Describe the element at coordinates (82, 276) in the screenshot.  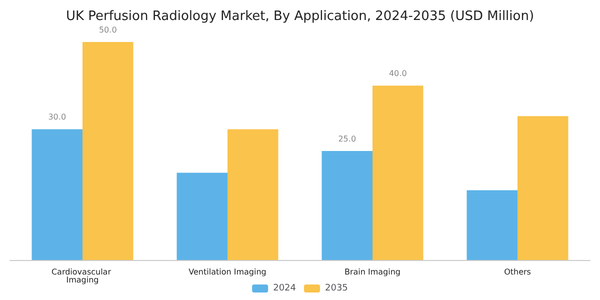
I see `x-tick-label: Cardiovascular Imaging` at that location.